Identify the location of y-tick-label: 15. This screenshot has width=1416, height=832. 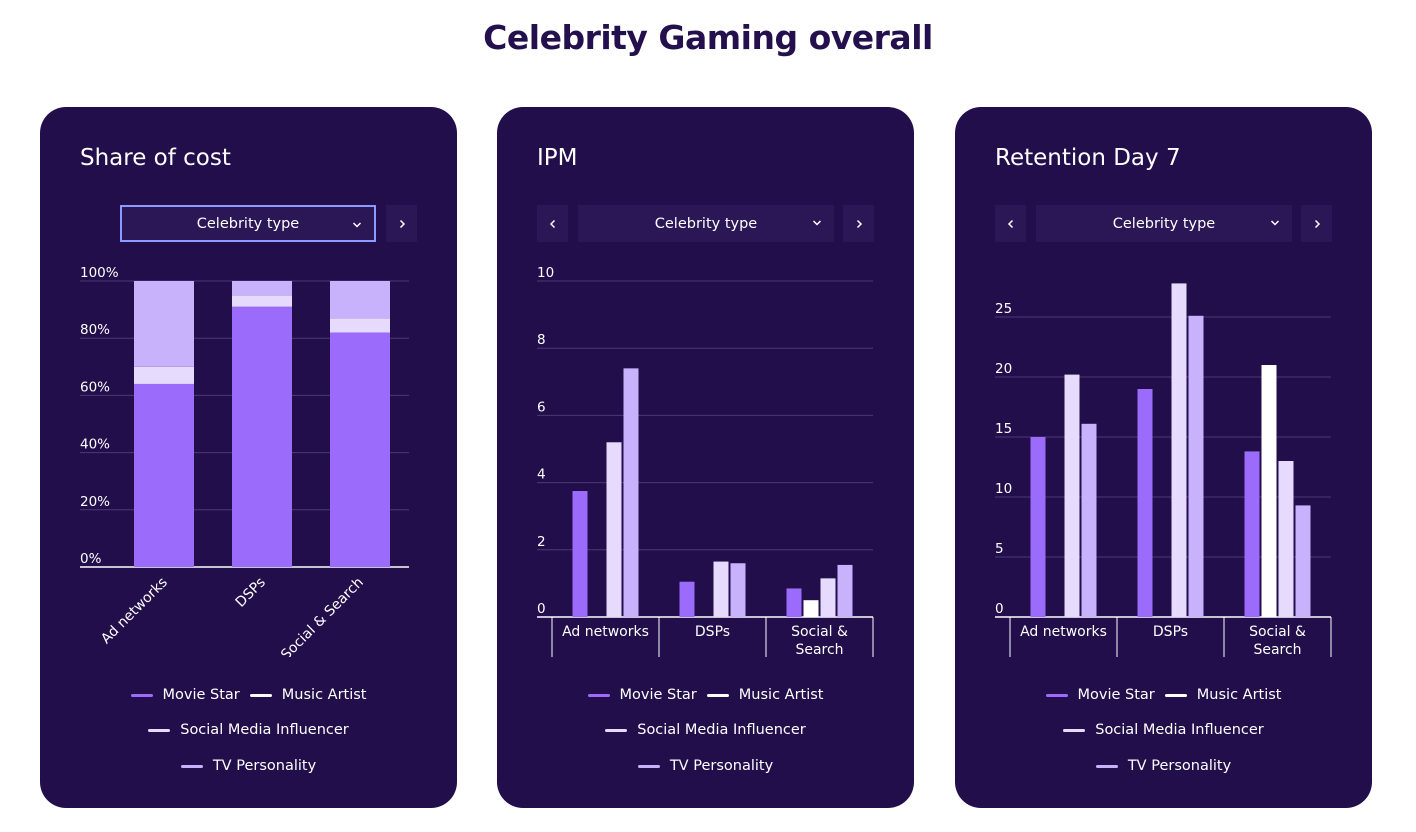
(1003, 429).